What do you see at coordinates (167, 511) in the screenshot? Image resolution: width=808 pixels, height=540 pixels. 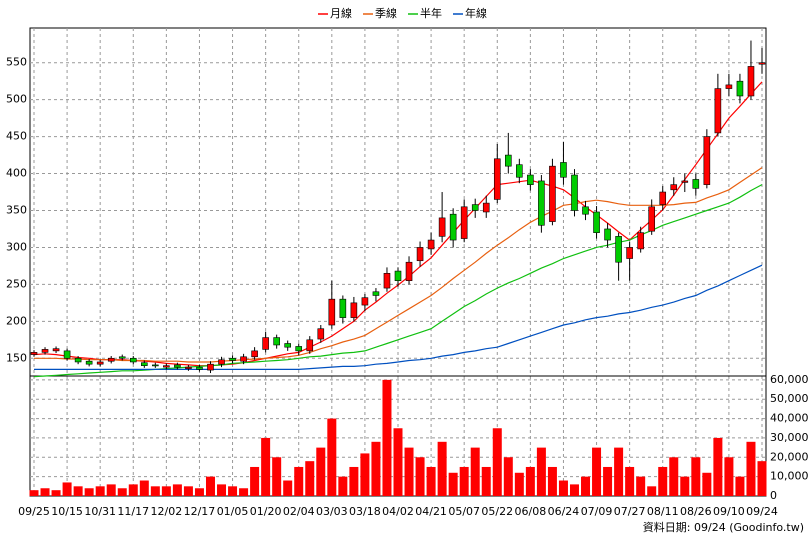 I see `x-tick-label: 12/02` at bounding box center [167, 511].